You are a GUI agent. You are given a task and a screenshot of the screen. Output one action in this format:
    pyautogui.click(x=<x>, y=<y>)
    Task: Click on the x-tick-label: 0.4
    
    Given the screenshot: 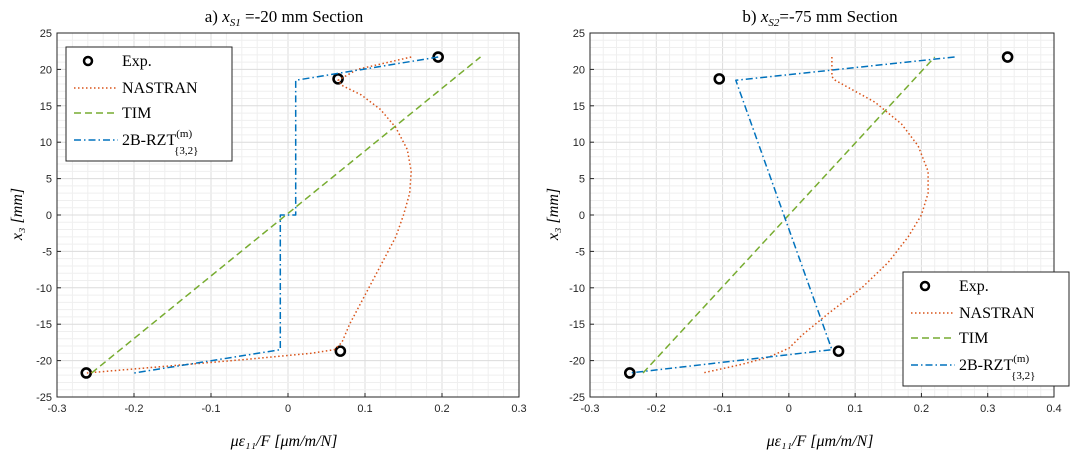 What is the action you would take?
    pyautogui.click(x=1053, y=409)
    